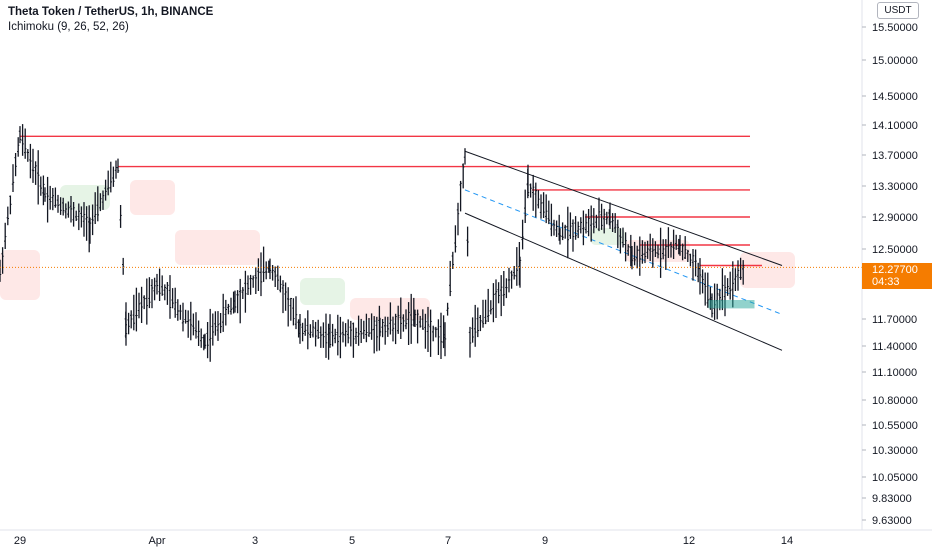 The height and width of the screenshot is (550, 932). I want to click on price-tick-label: 15.50000, so click(895, 28).